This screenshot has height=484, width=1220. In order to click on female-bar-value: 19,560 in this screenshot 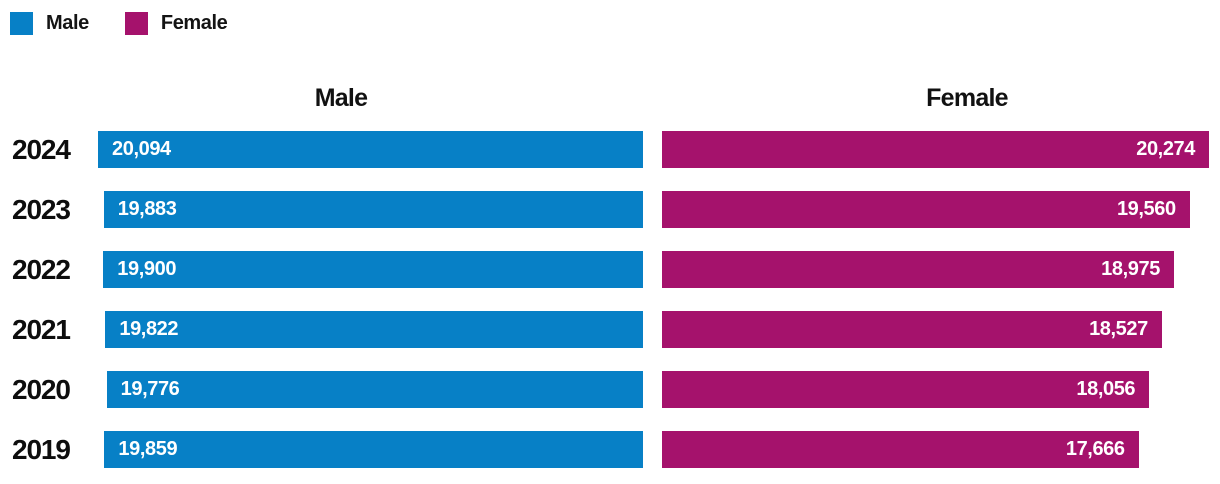, I will do `click(1146, 209)`.